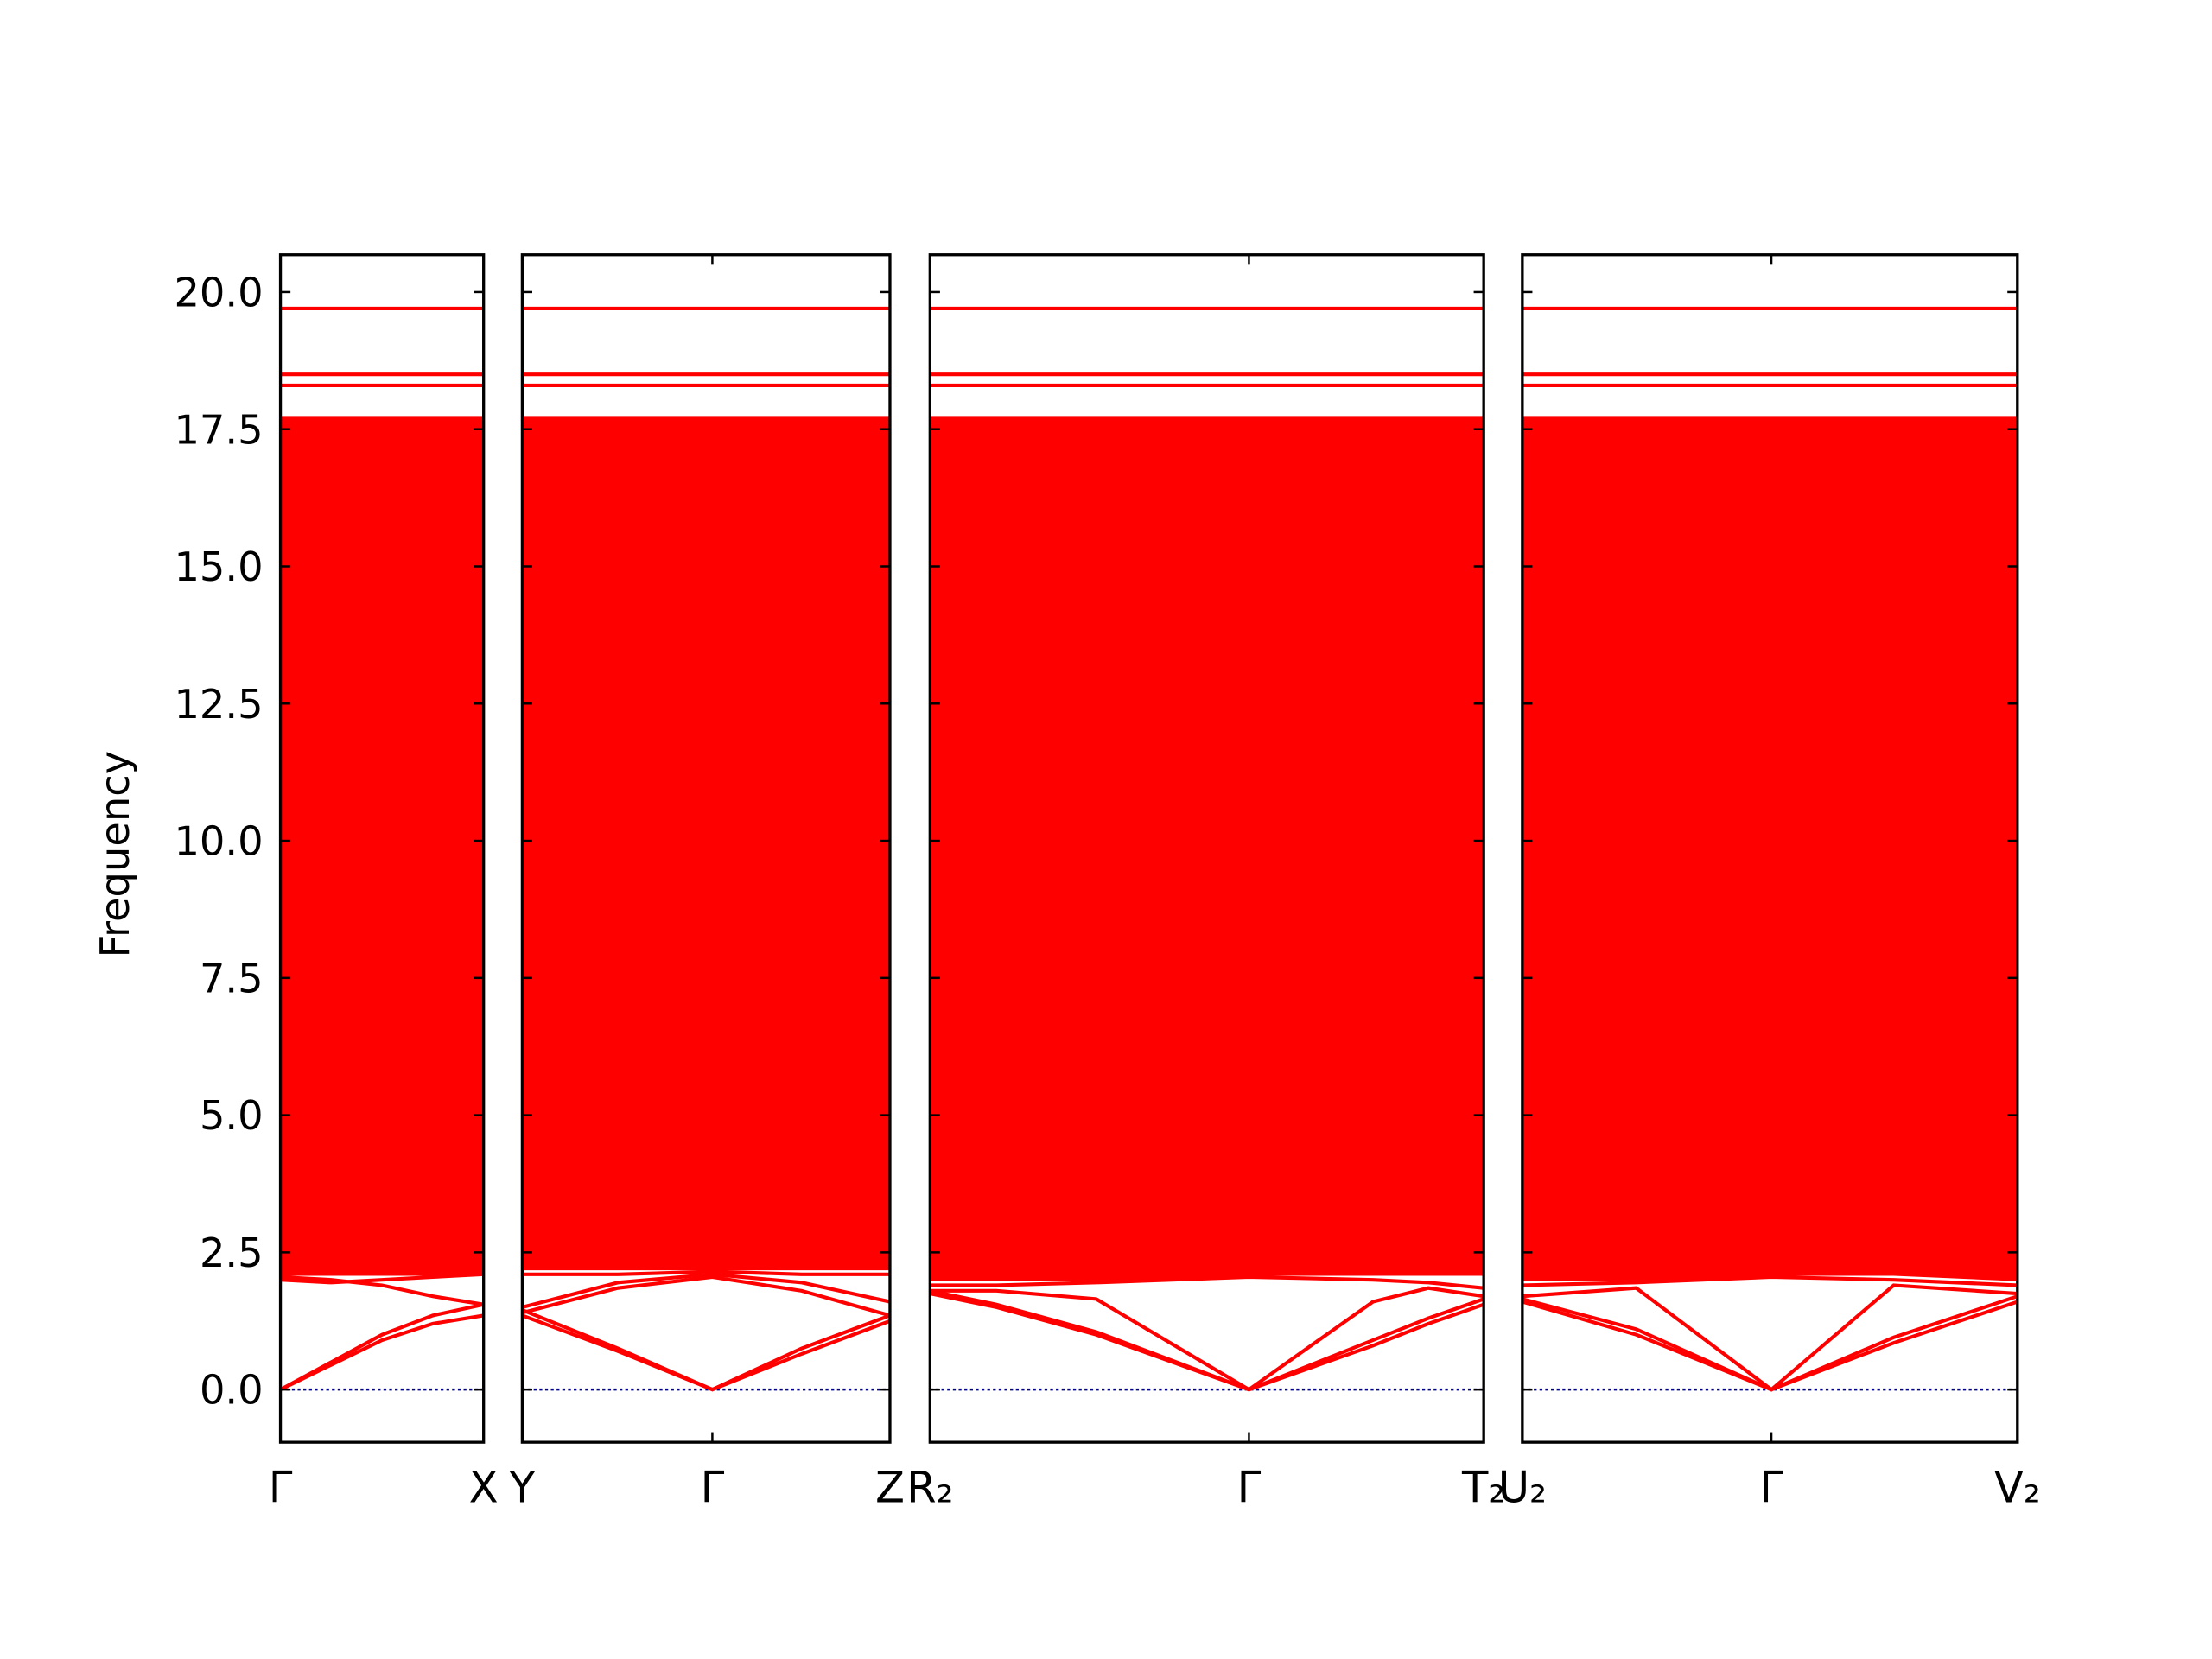  Describe the element at coordinates (218, 566) in the screenshot. I see `y-tick-label: 15.0` at that location.